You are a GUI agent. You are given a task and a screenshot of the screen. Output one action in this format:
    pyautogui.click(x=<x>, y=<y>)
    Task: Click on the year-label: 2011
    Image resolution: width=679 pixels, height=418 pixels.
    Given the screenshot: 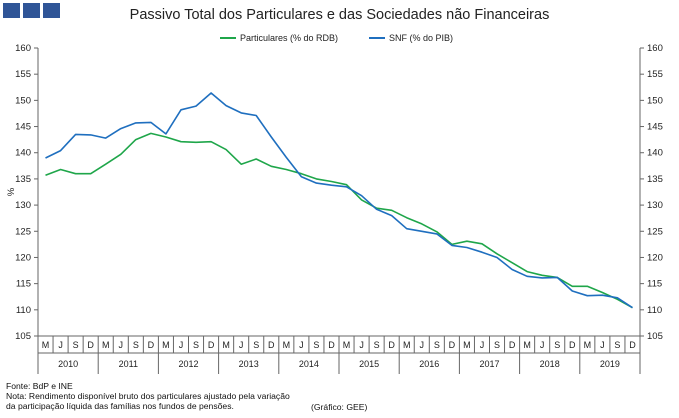 What is the action you would take?
    pyautogui.click(x=128, y=364)
    